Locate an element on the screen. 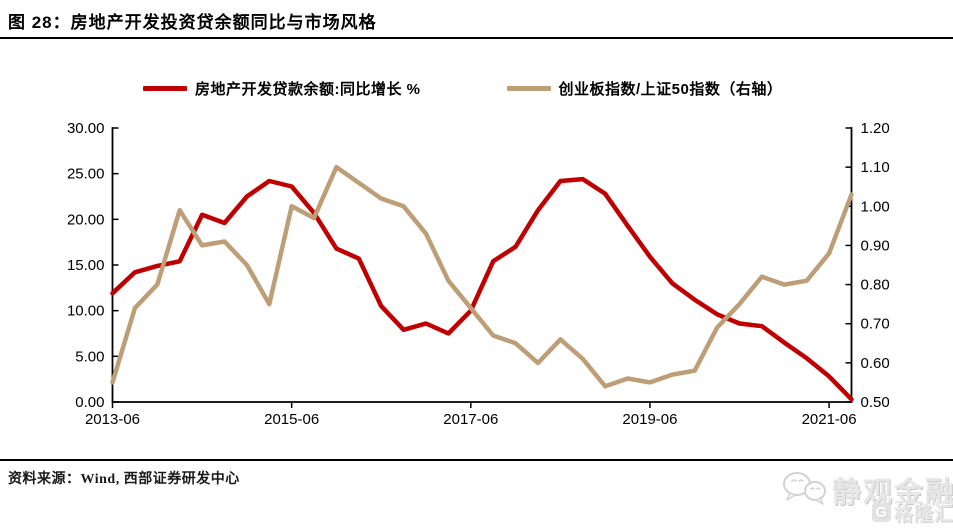  axis-tick-label: 2013-06 is located at coordinates (112, 419).